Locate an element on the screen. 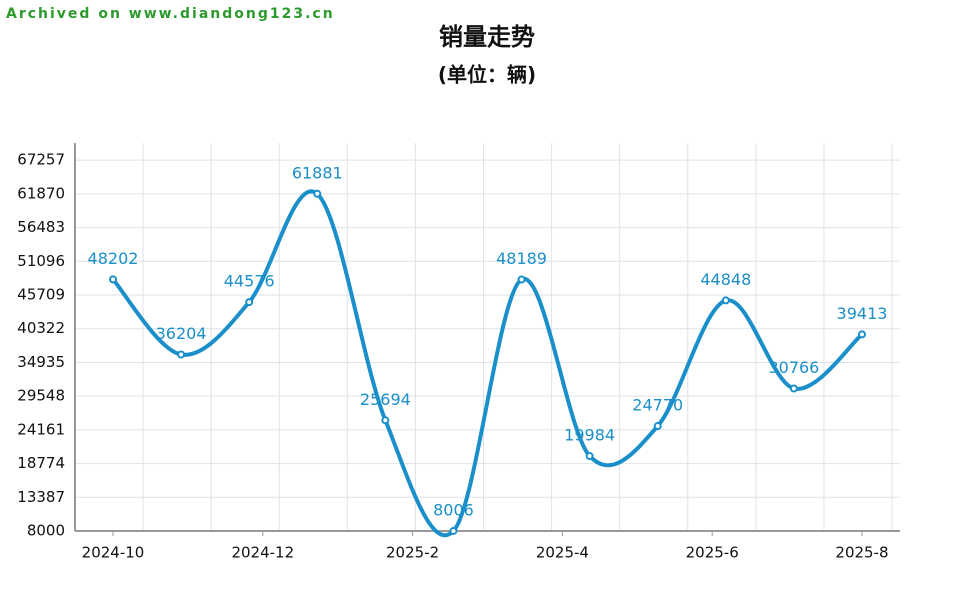 The image size is (975, 600). data-label: 25694 is located at coordinates (385, 399).